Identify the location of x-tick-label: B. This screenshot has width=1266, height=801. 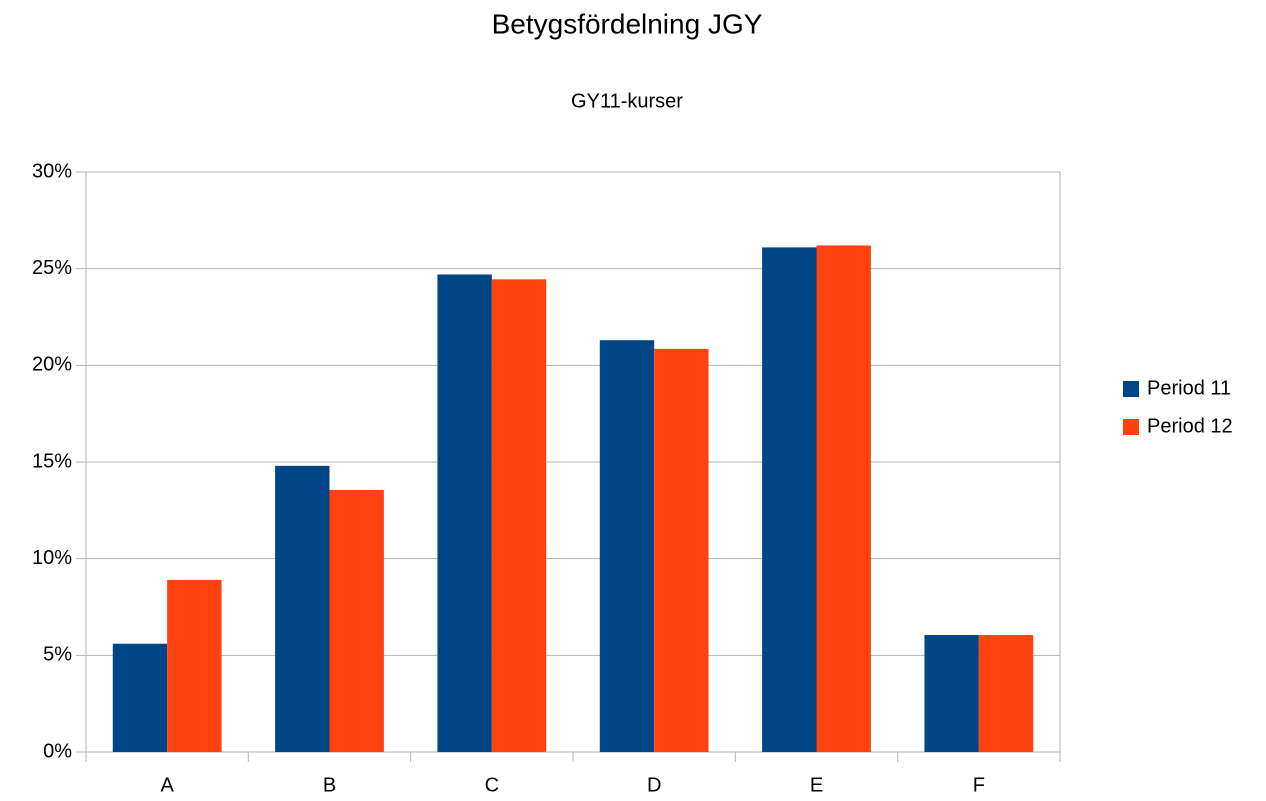
(329, 785).